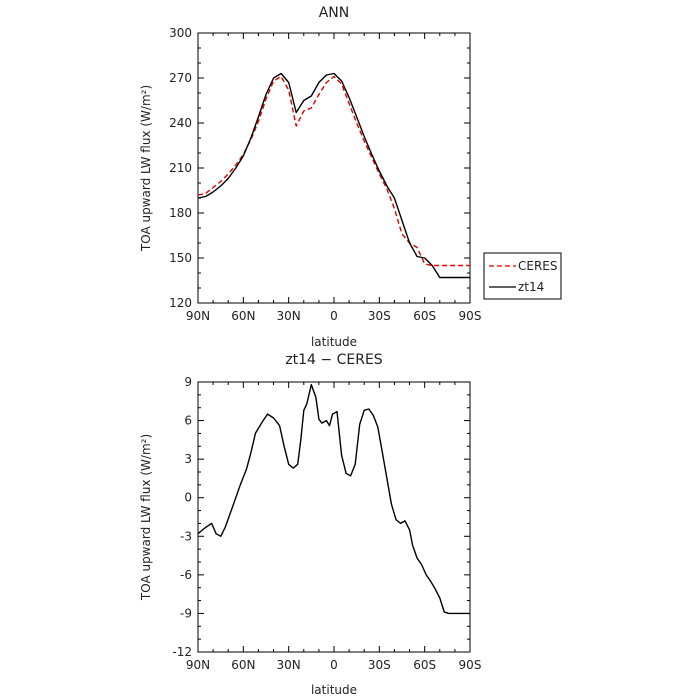  What do you see at coordinates (180, 123) in the screenshot?
I see `y-tick-label: 240` at bounding box center [180, 123].